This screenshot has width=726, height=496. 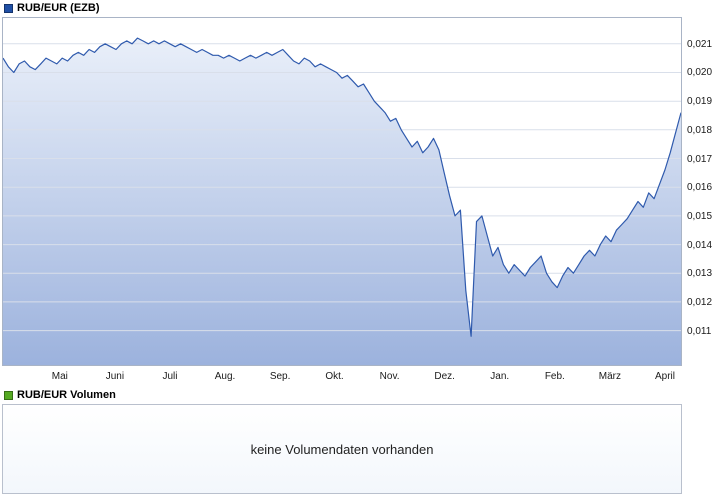 What do you see at coordinates (700, 274) in the screenshot?
I see `y-axis-label: 0,013` at bounding box center [700, 274].